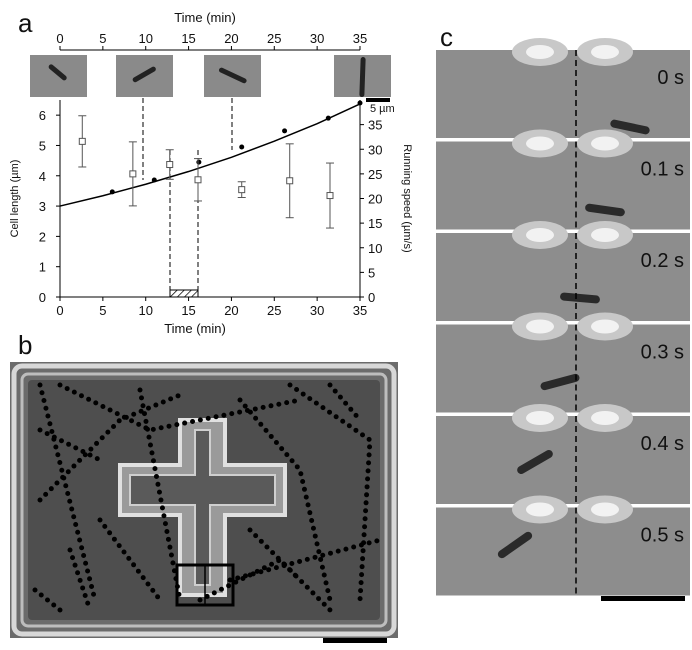 The width and height of the screenshot is (692, 650). Describe the element at coordinates (42, 297) in the screenshot. I see `y-tick-label: 0` at that location.